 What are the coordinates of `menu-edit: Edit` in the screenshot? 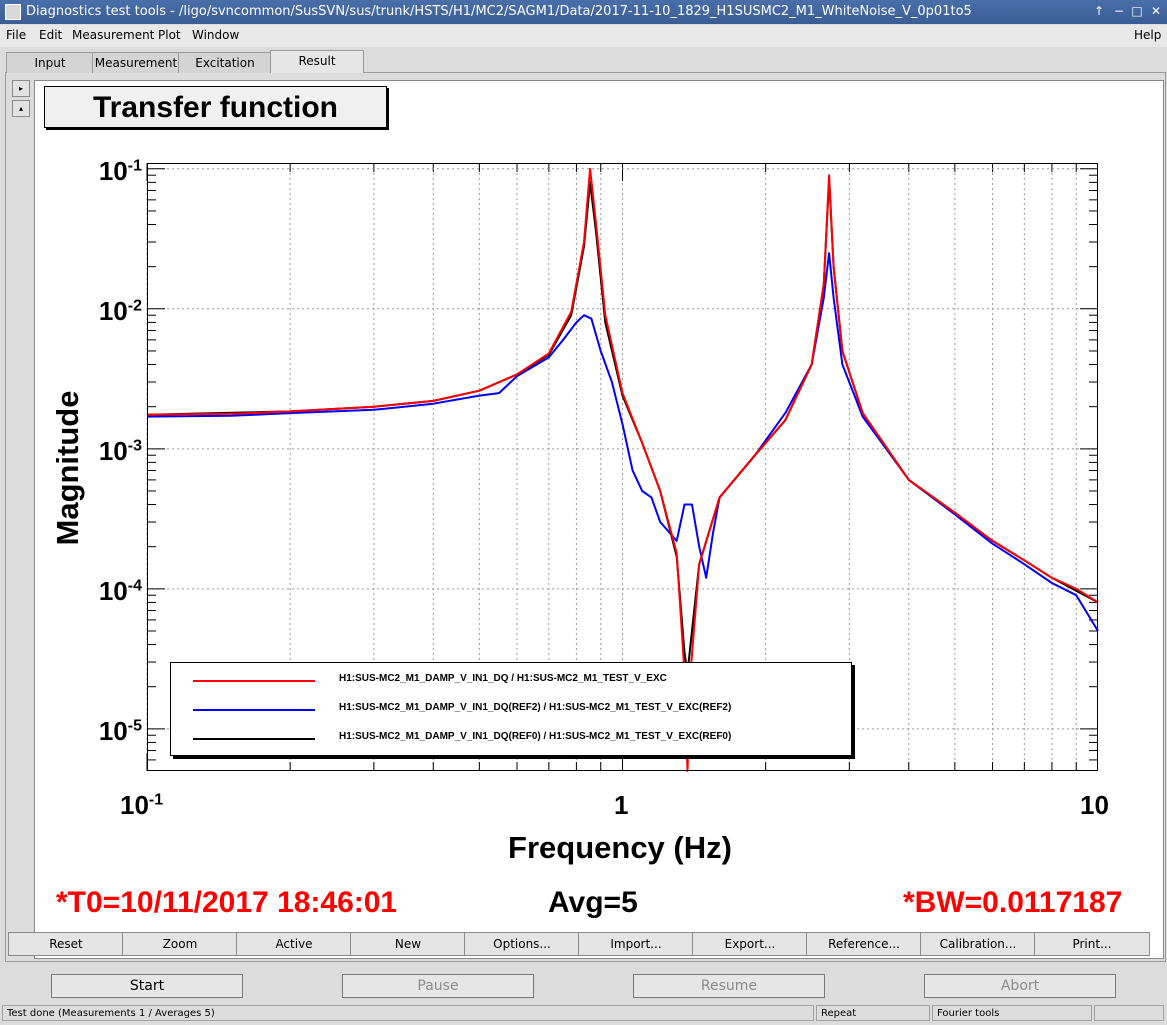 It's located at (51, 35).